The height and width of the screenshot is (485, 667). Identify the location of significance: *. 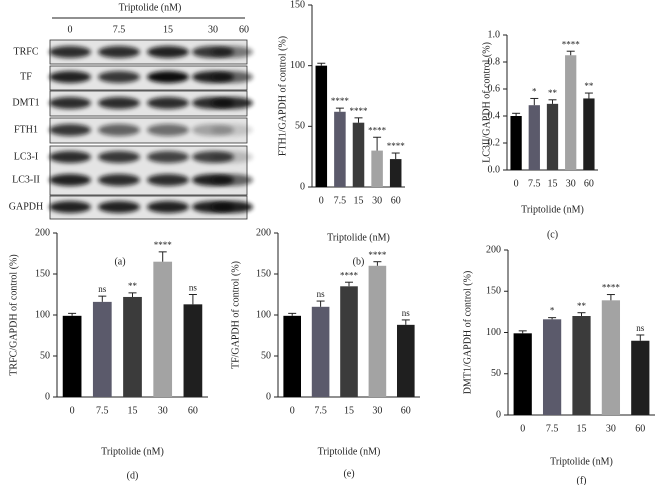
(534, 92).